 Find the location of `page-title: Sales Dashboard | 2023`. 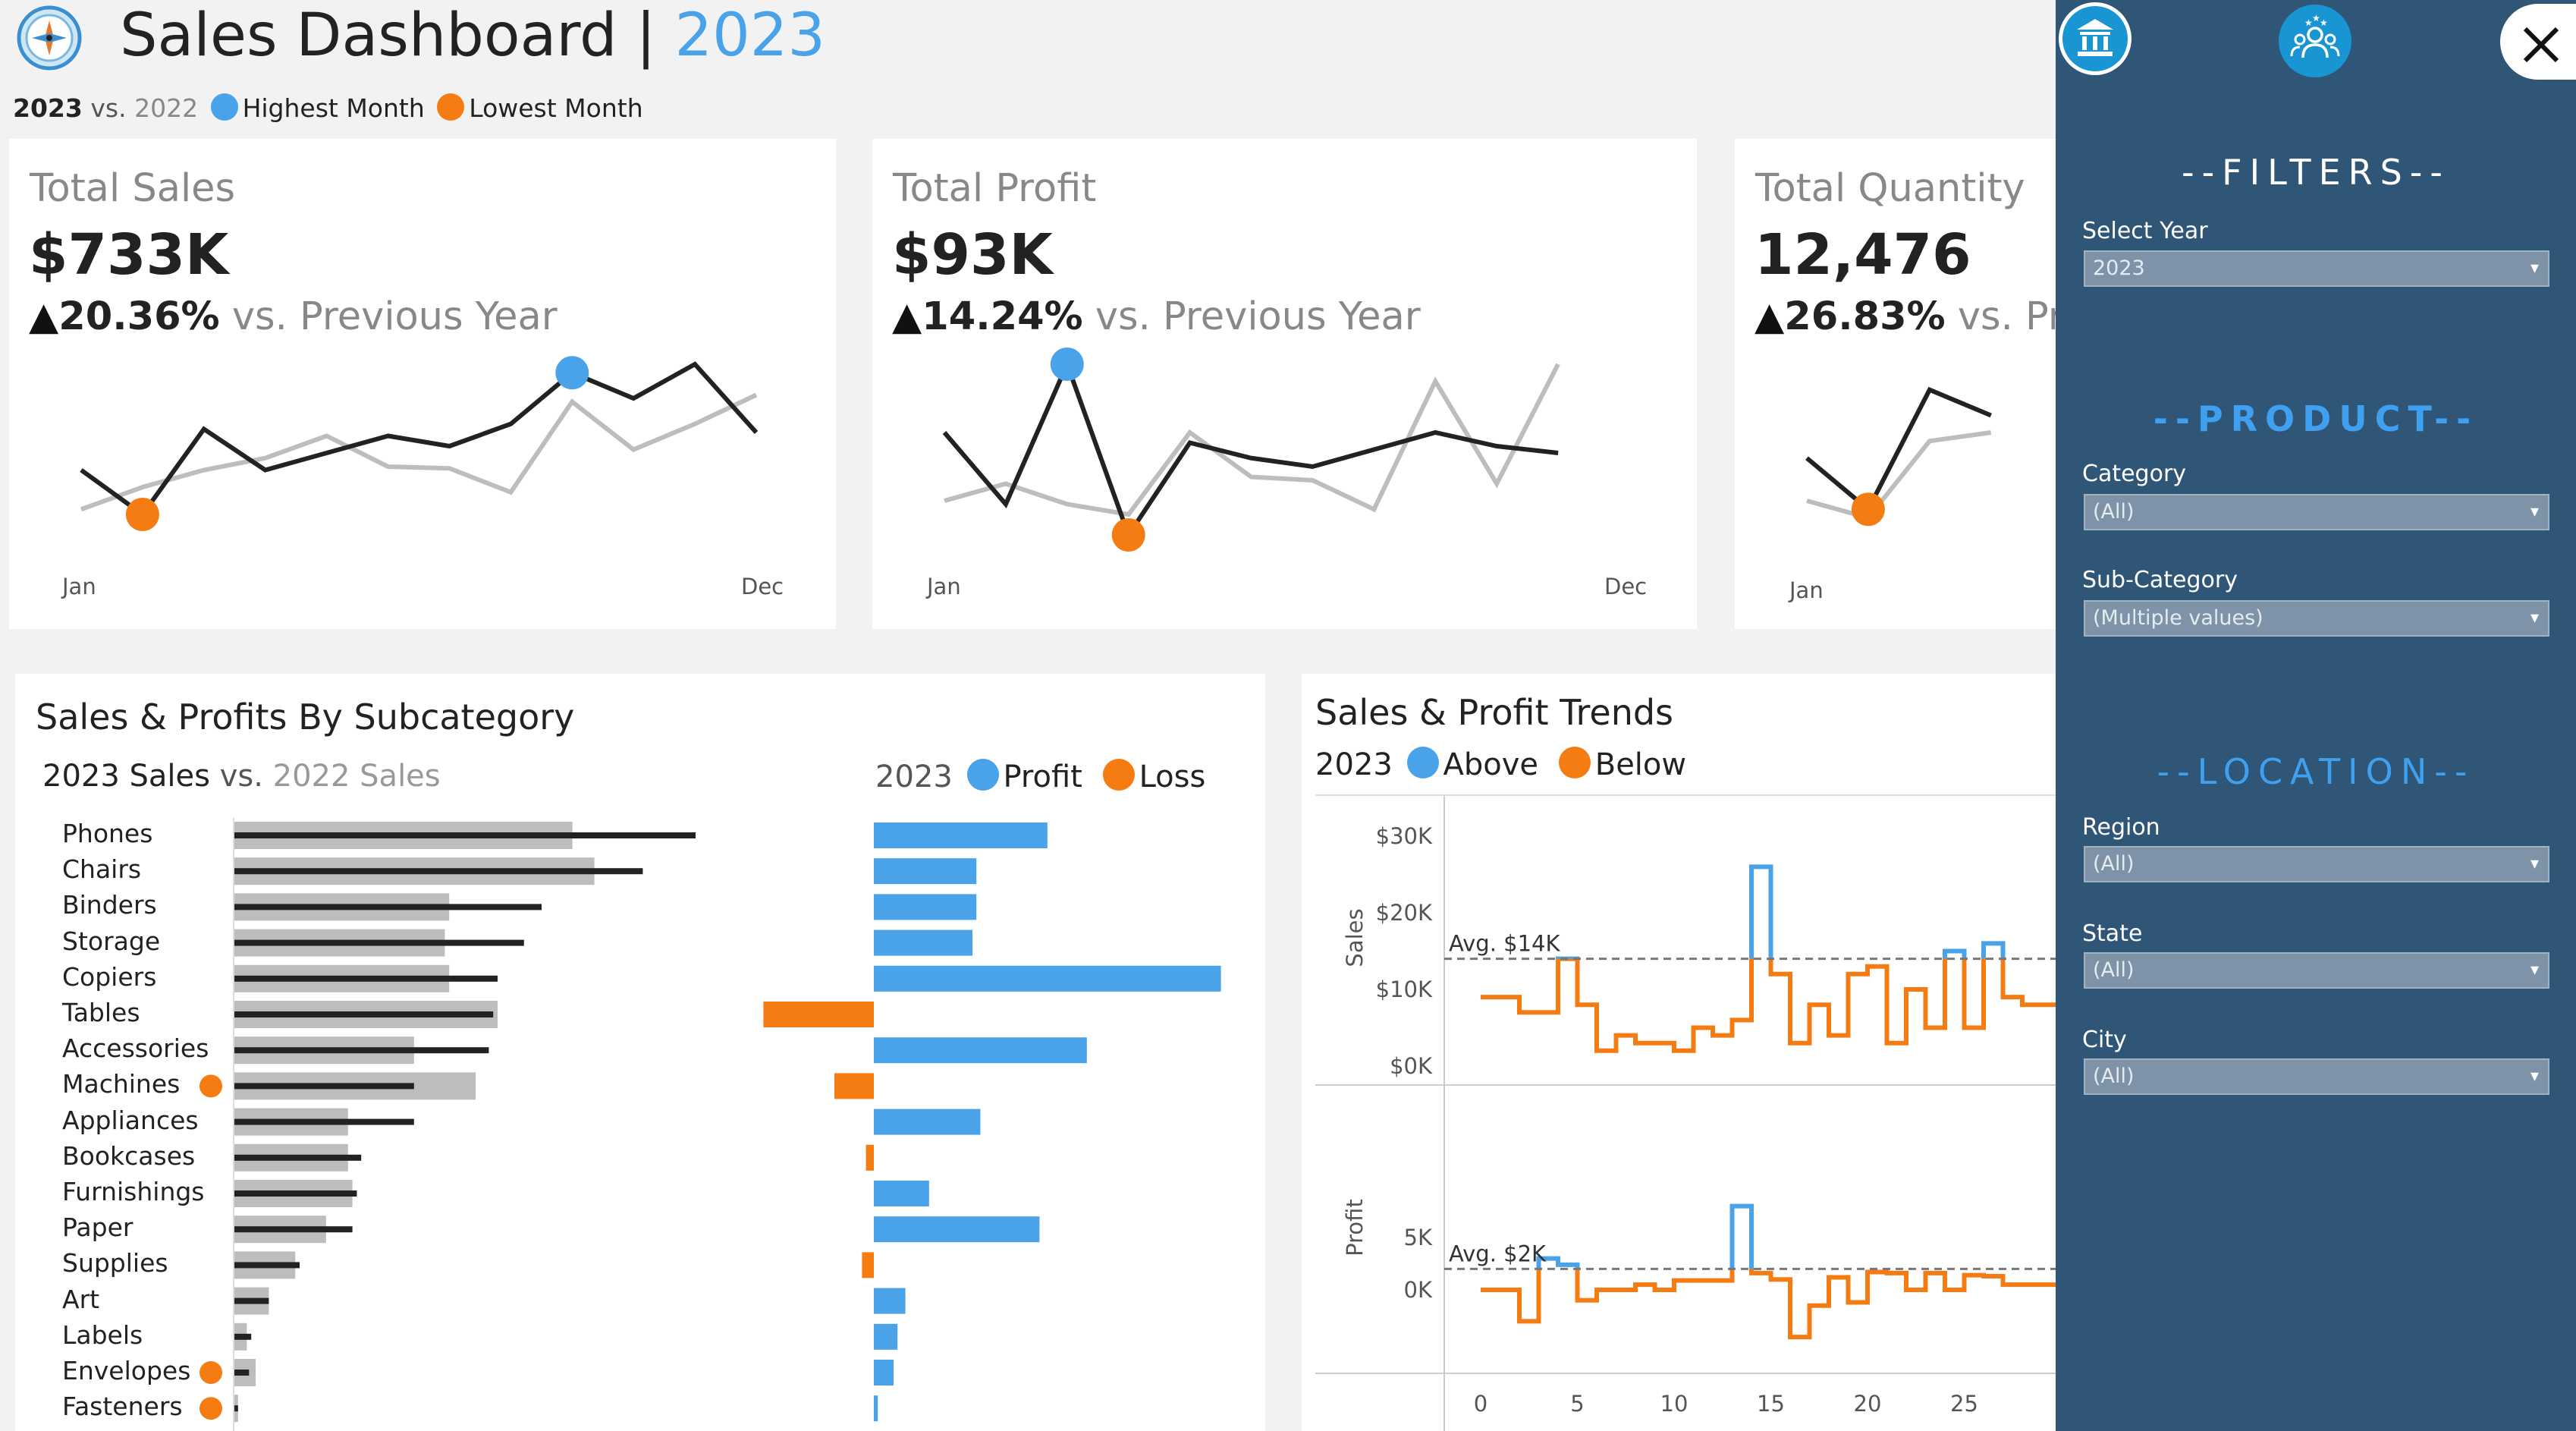

page-title: Sales Dashboard | 2023 is located at coordinates (472, 36).